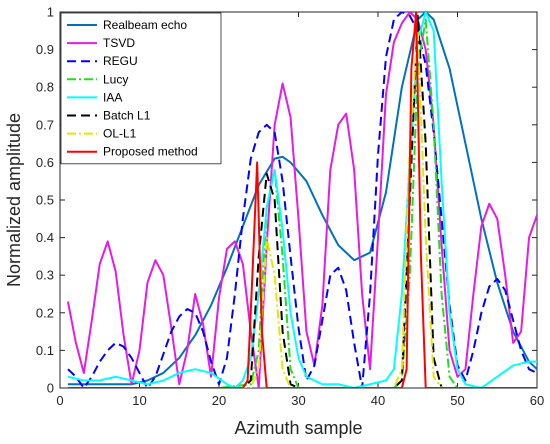 The image size is (550, 444). I want to click on legend-box, so click(141, 88).